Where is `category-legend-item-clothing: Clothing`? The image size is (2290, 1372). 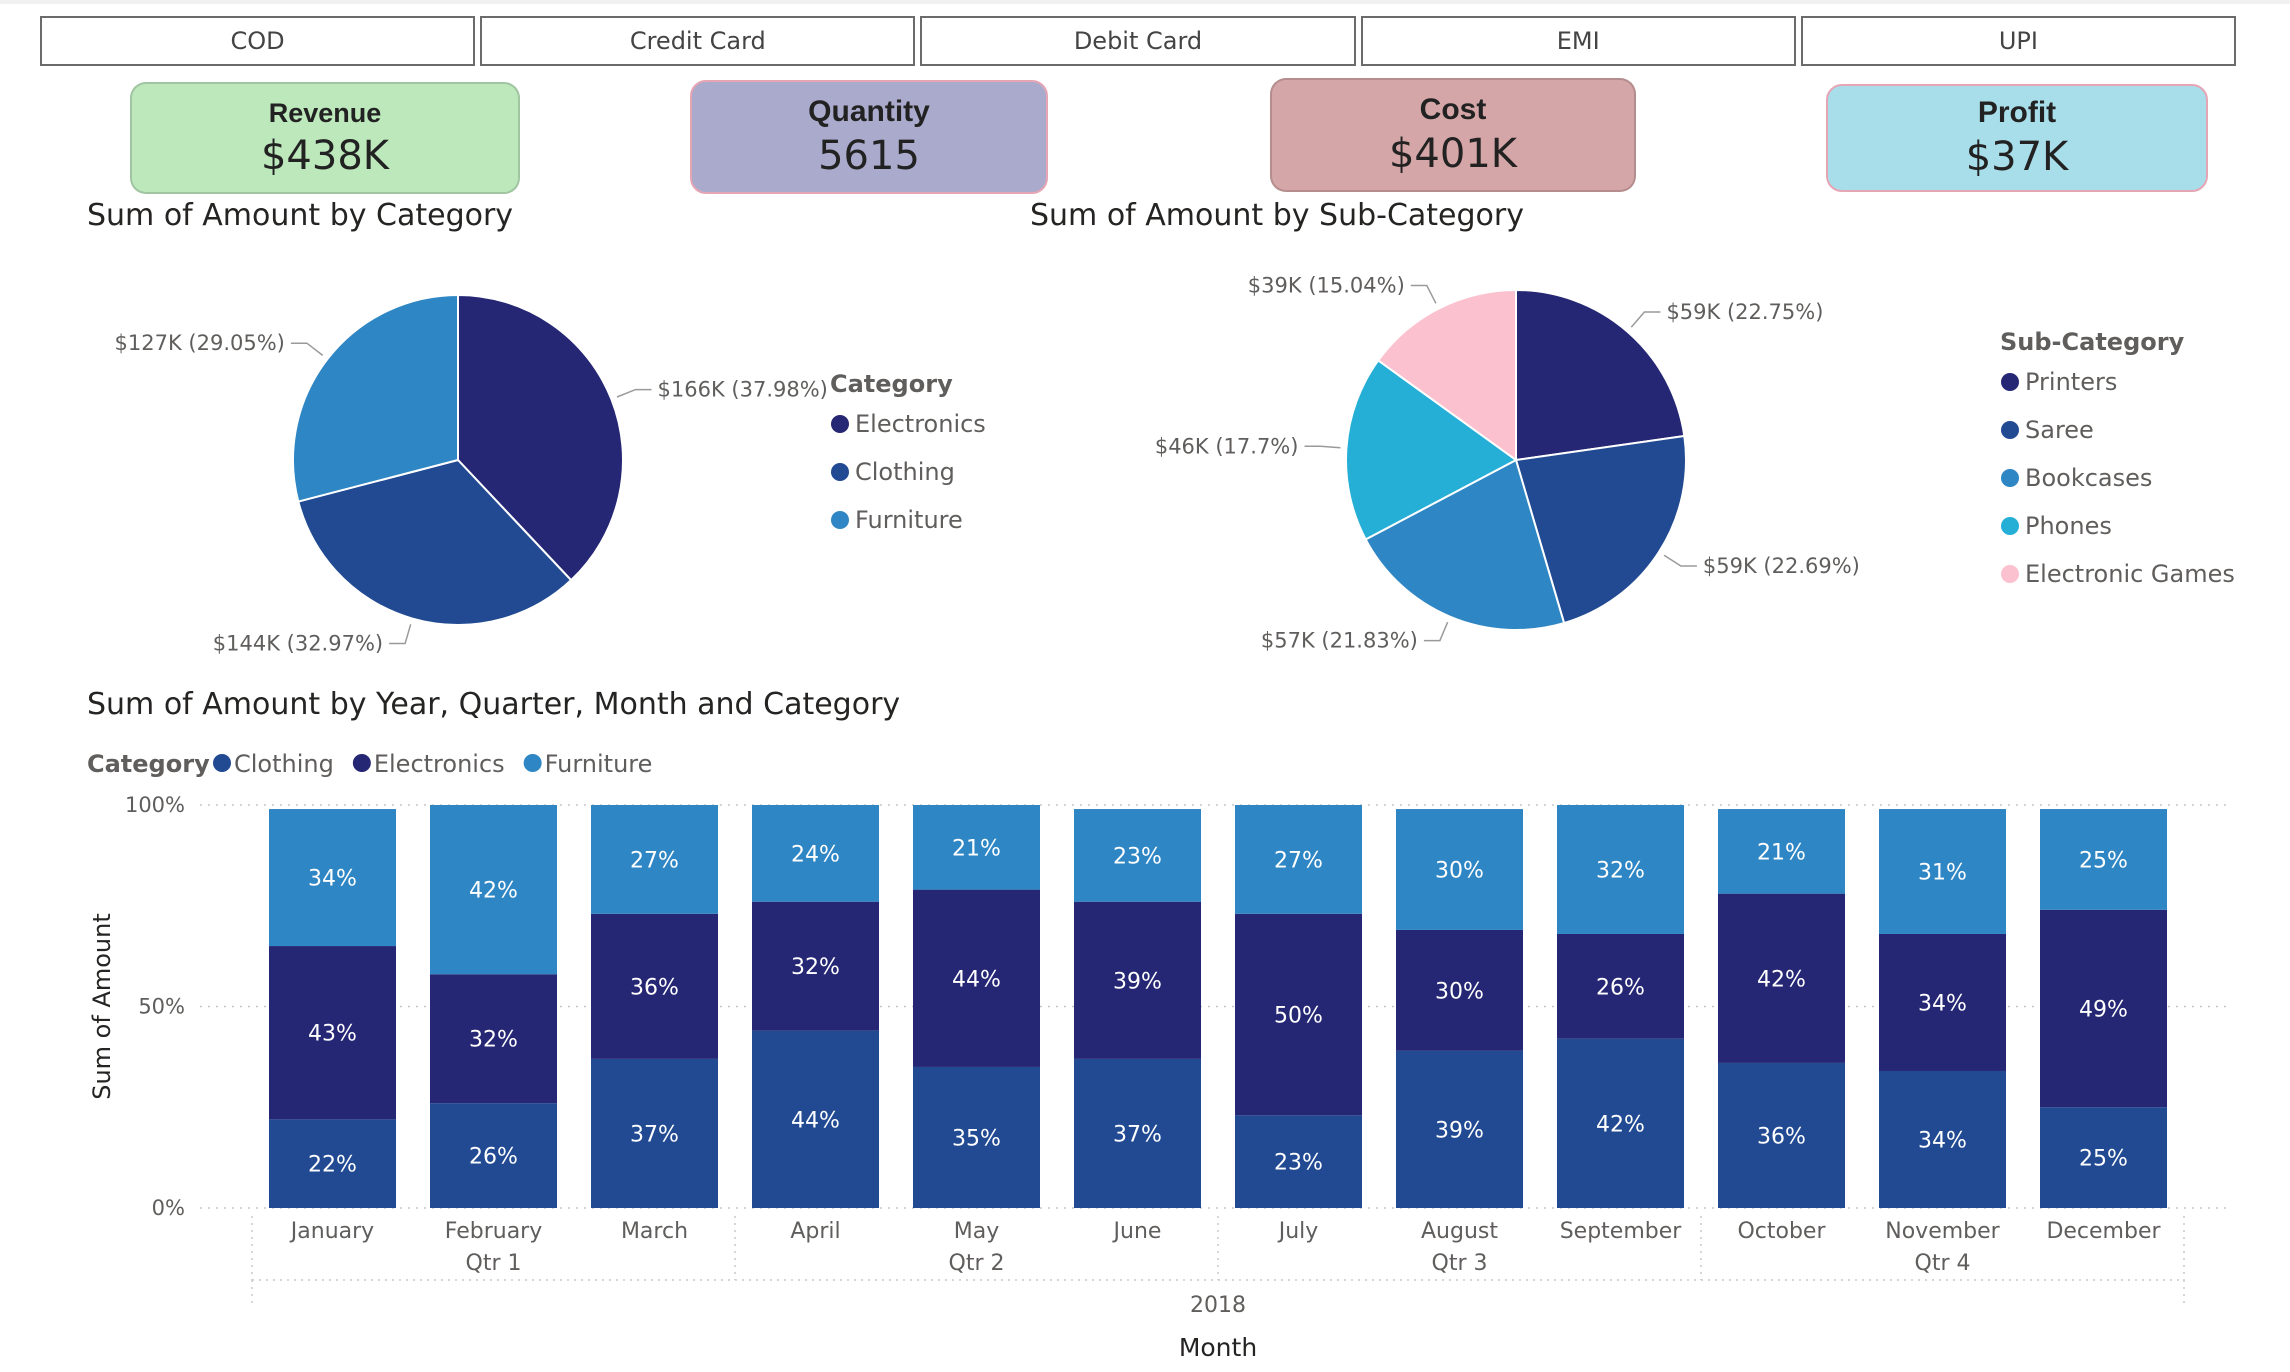 category-legend-item-clothing: Clothing is located at coordinates (905, 472).